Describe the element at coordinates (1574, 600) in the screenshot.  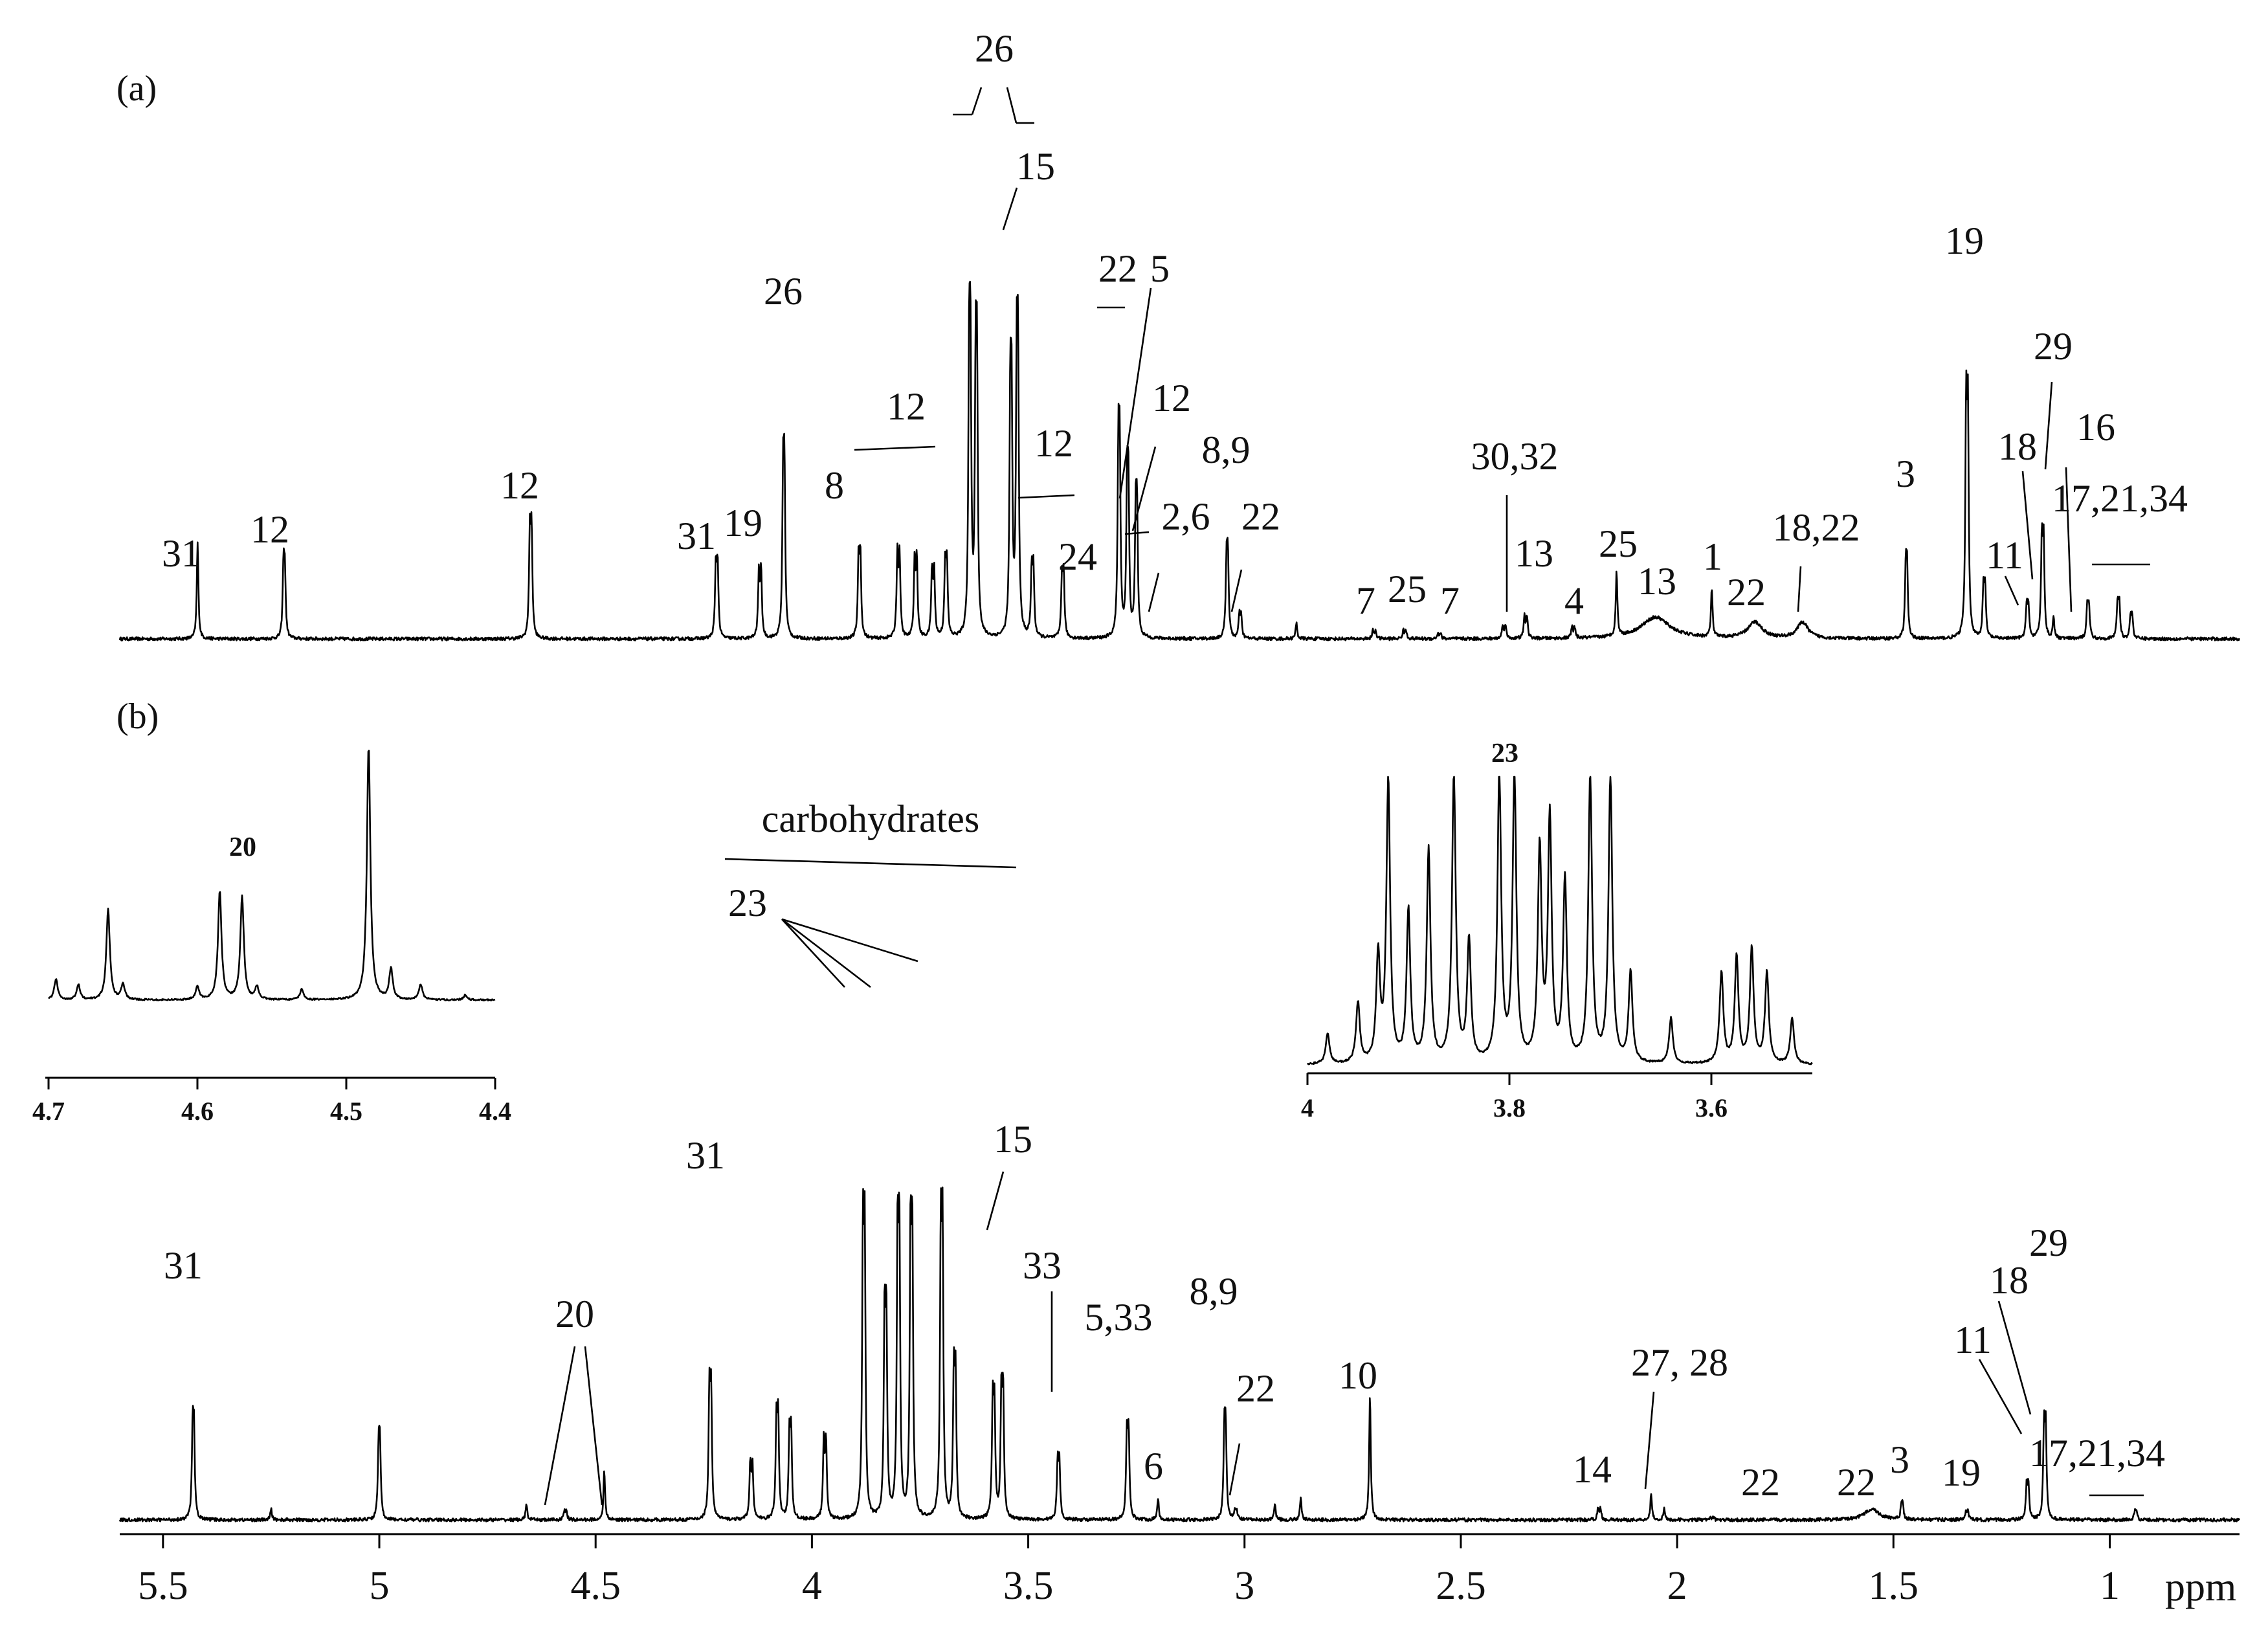
I see `peak-label: 4` at that location.